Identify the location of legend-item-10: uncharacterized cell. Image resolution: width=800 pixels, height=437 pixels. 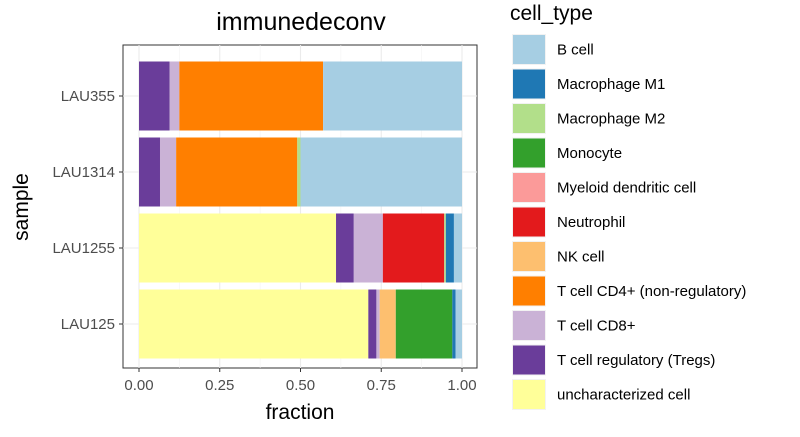
(601, 394).